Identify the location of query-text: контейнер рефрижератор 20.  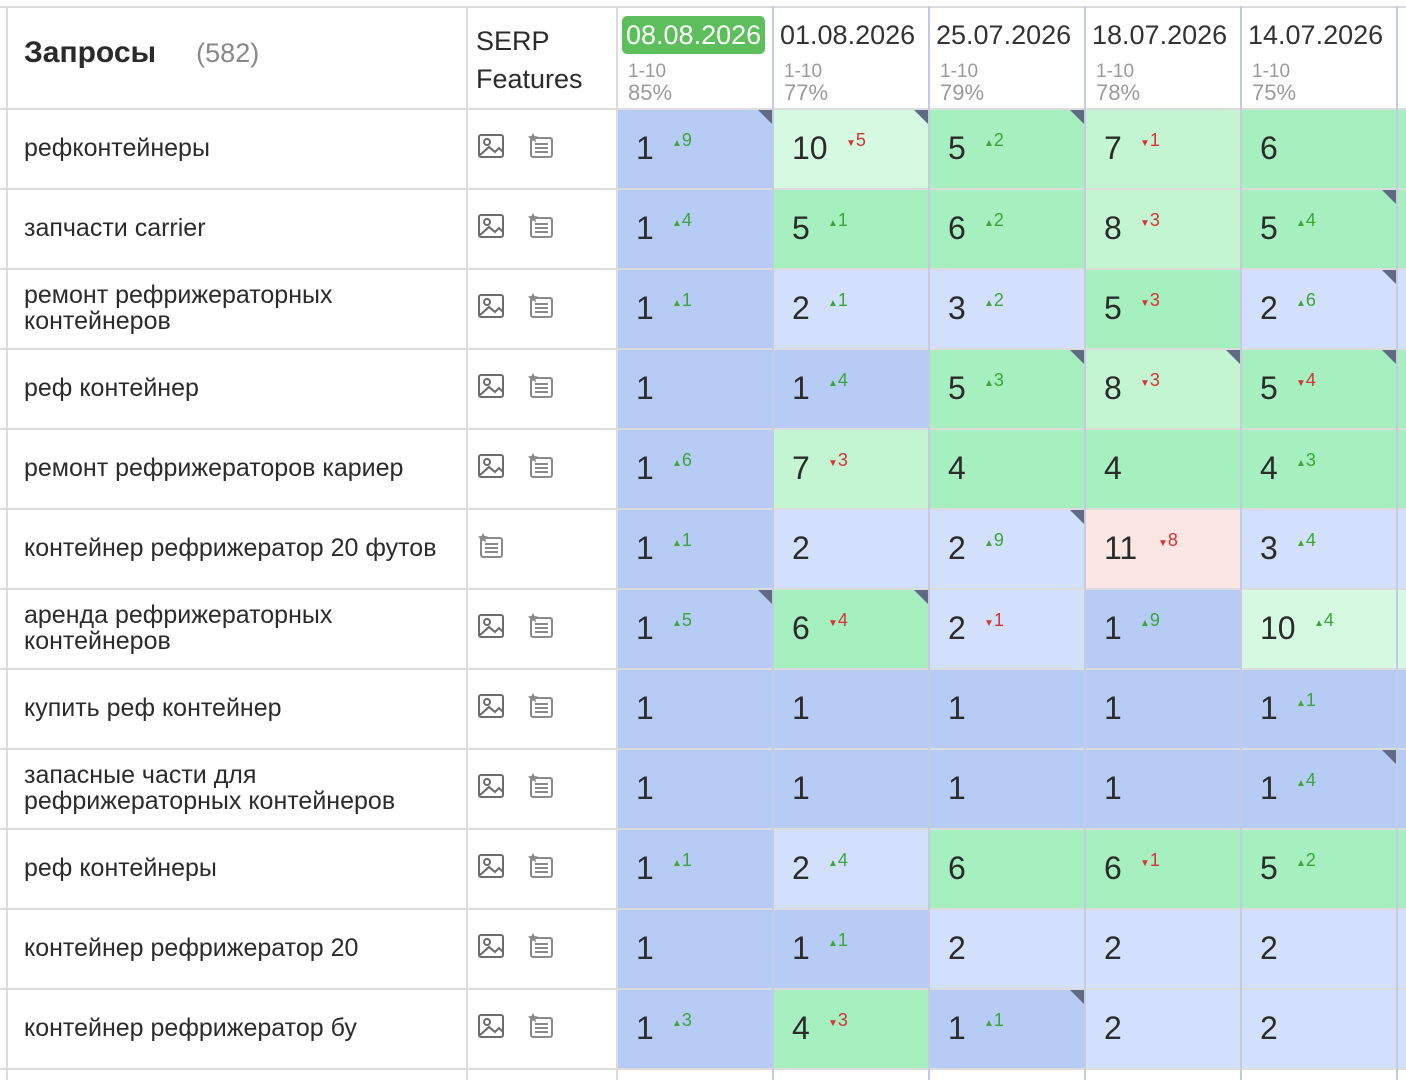
(191, 948).